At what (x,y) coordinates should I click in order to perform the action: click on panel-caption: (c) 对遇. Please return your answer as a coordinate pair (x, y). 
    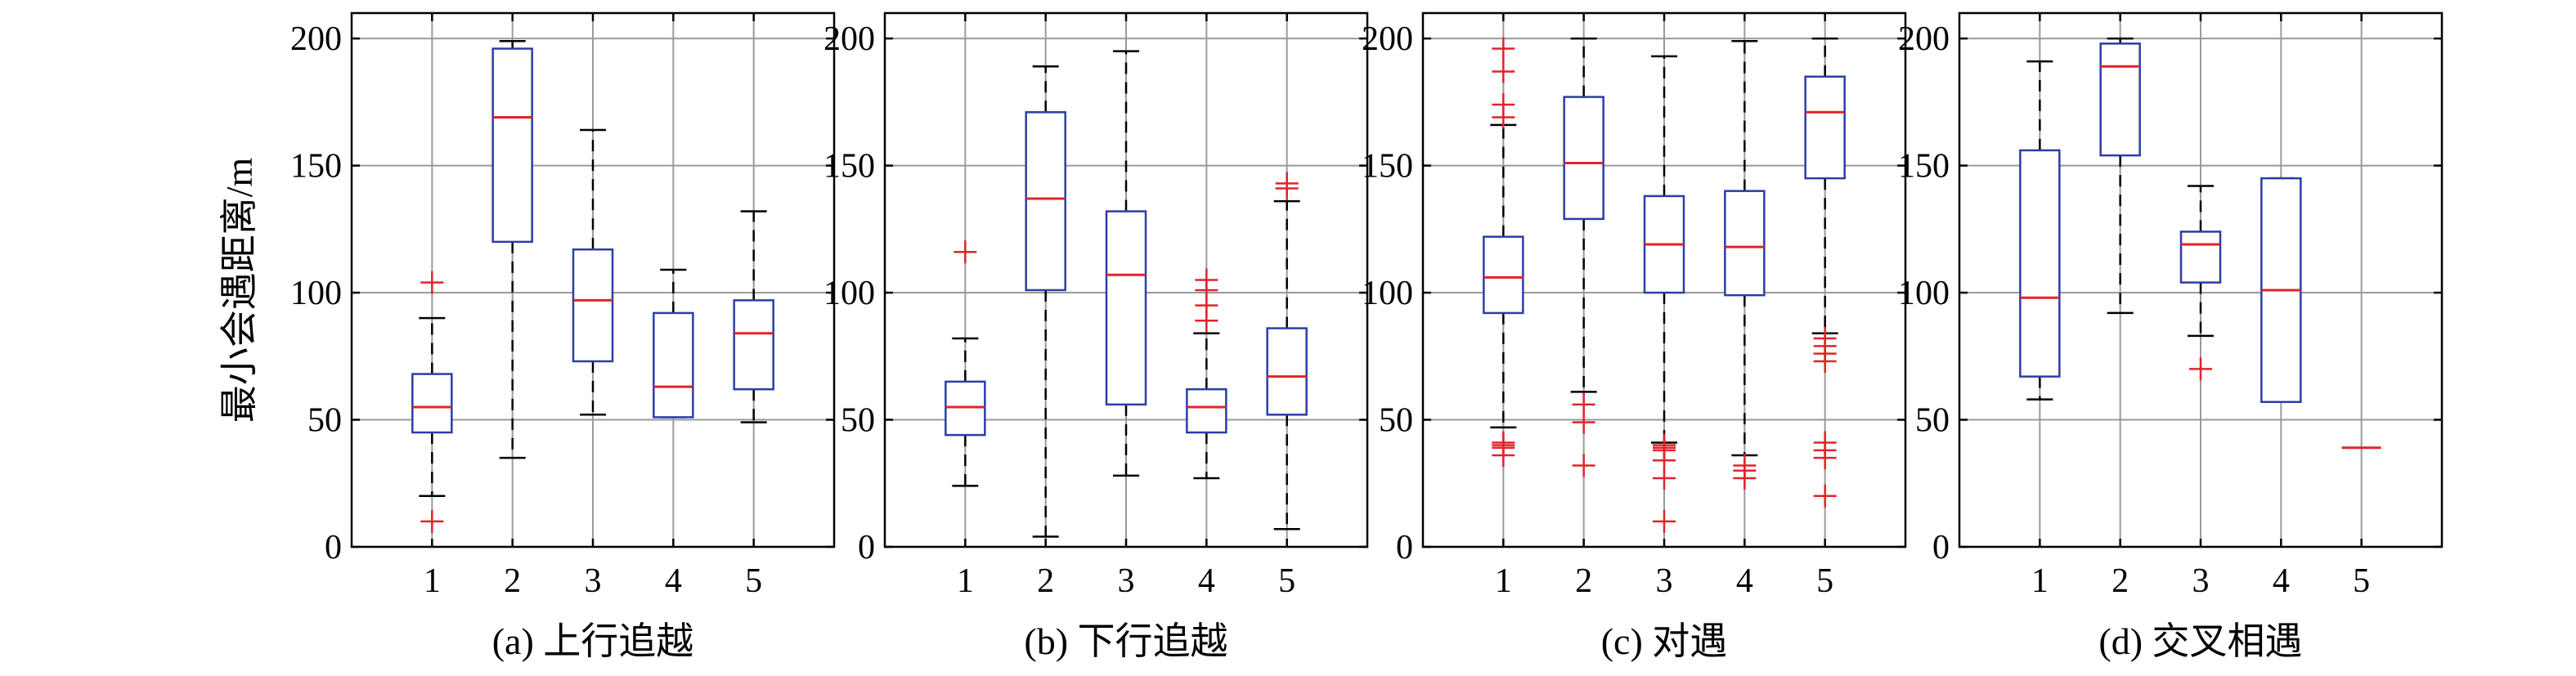
    Looking at the image, I should click on (1665, 641).